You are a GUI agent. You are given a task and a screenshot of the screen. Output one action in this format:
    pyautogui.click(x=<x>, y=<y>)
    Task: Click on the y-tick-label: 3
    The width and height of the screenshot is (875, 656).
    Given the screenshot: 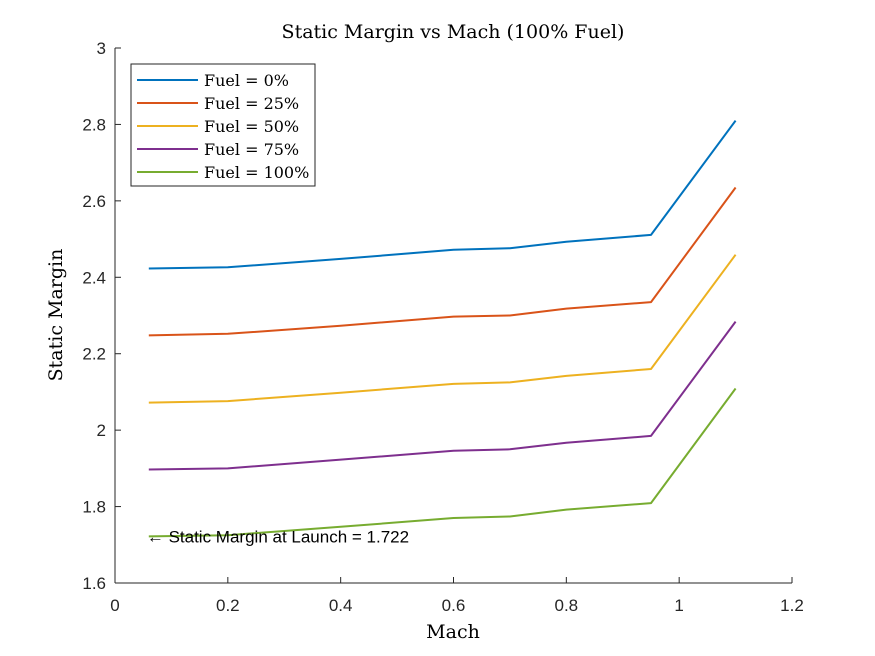 What is the action you would take?
    pyautogui.click(x=101, y=48)
    